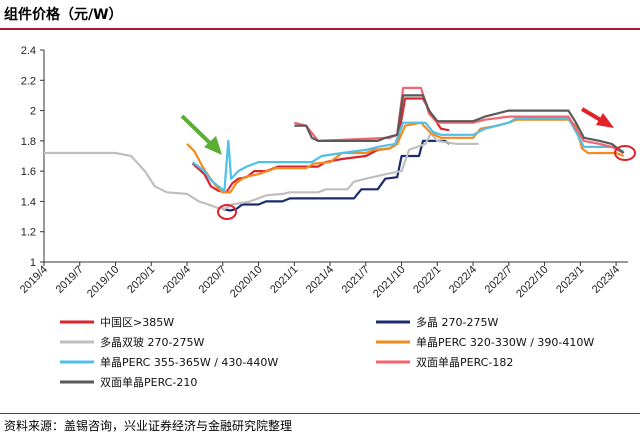 Image resolution: width=640 pixels, height=438 pixels. Describe the element at coordinates (28, 142) in the screenshot. I see `y-tick-label: 1.8` at that location.